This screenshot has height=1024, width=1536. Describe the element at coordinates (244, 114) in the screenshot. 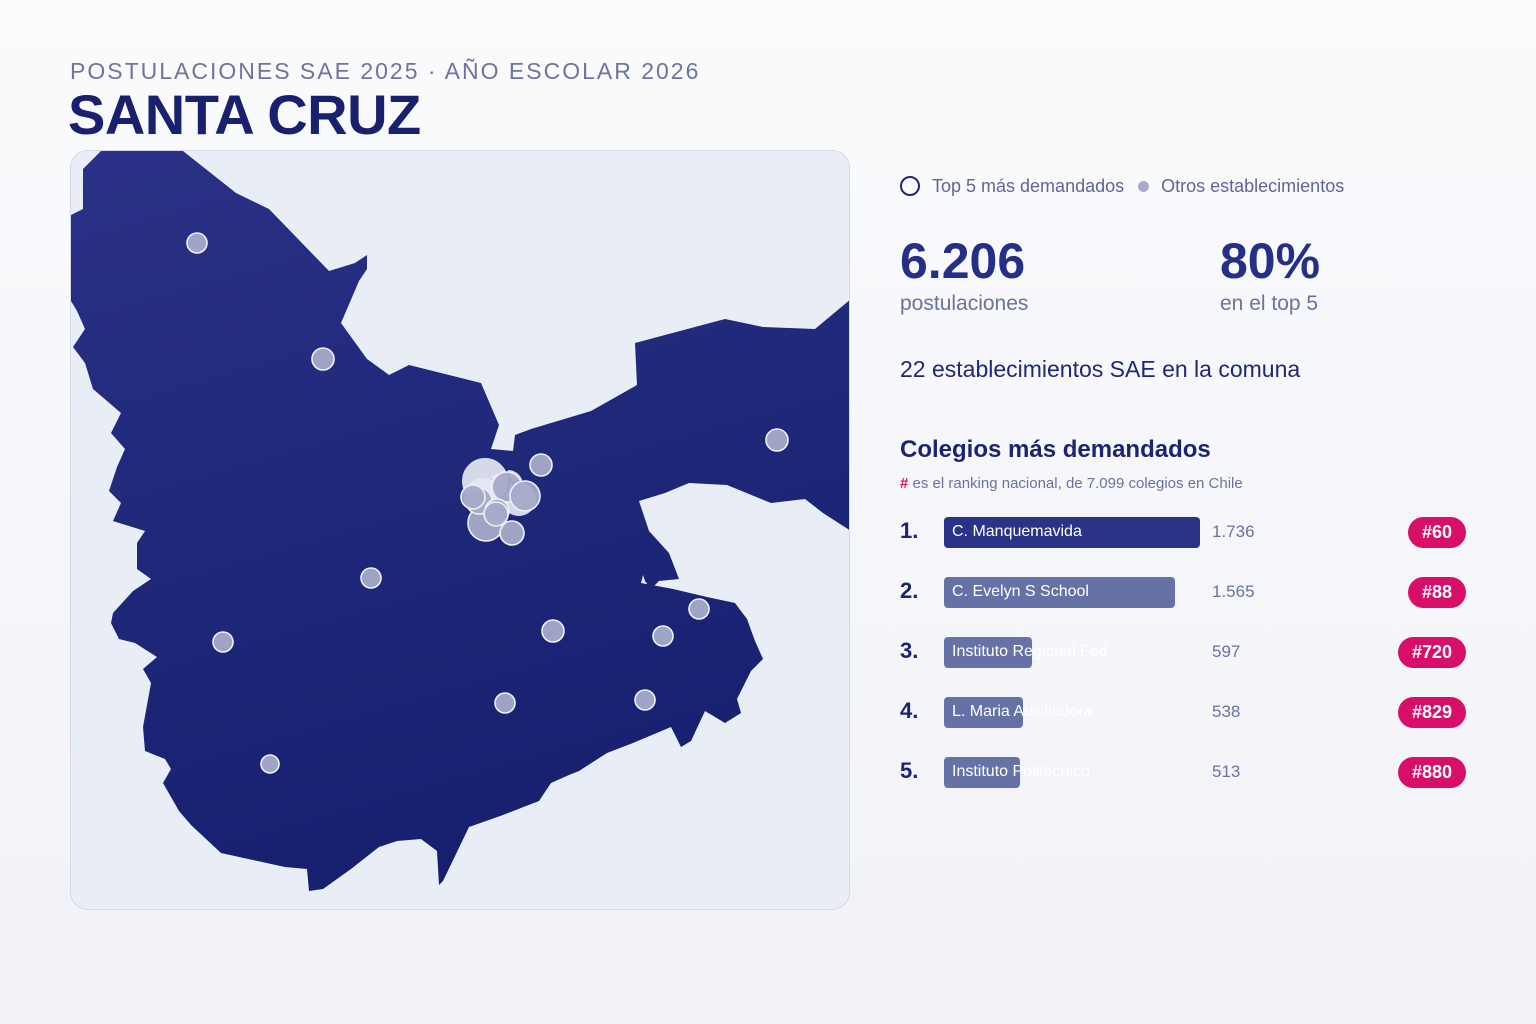

I see `page-title: SANTA CRUZ` at that location.